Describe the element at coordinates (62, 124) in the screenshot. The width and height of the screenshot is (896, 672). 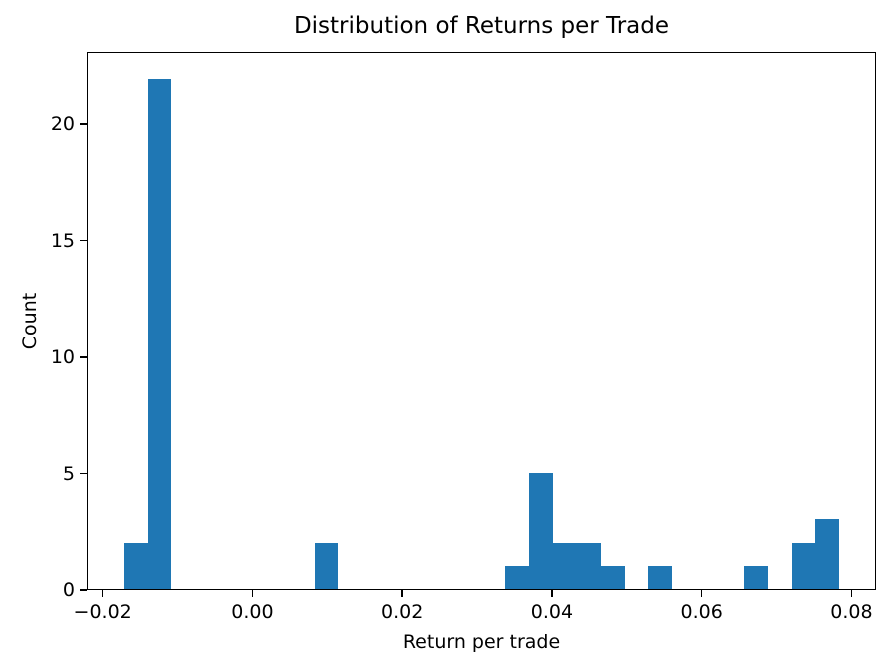
I see `y-tick-label: 20` at that location.